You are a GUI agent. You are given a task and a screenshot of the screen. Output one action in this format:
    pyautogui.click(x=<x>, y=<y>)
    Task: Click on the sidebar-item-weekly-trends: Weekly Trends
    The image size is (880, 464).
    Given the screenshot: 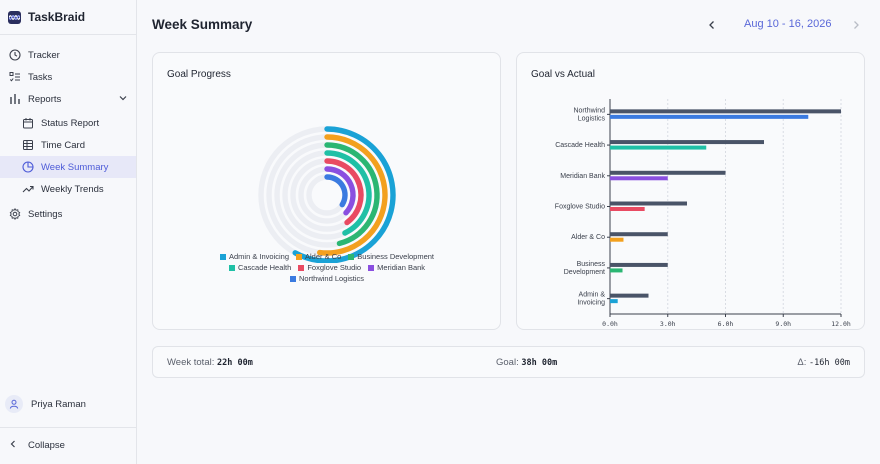 What is the action you would take?
    pyautogui.click(x=68, y=189)
    